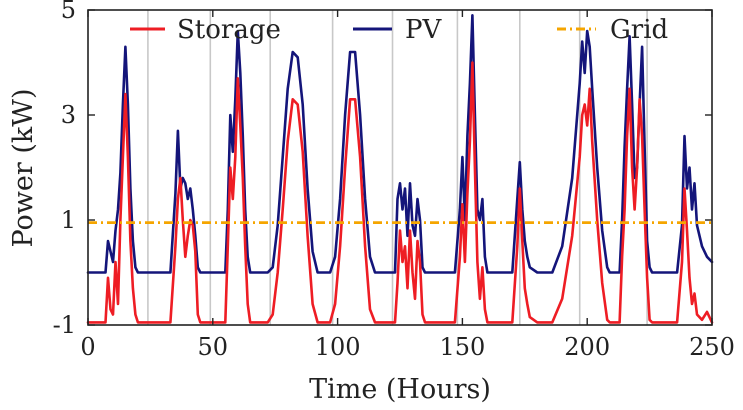  Describe the element at coordinates (87, 347) in the screenshot. I see `x-tick-label-0: 0` at that location.